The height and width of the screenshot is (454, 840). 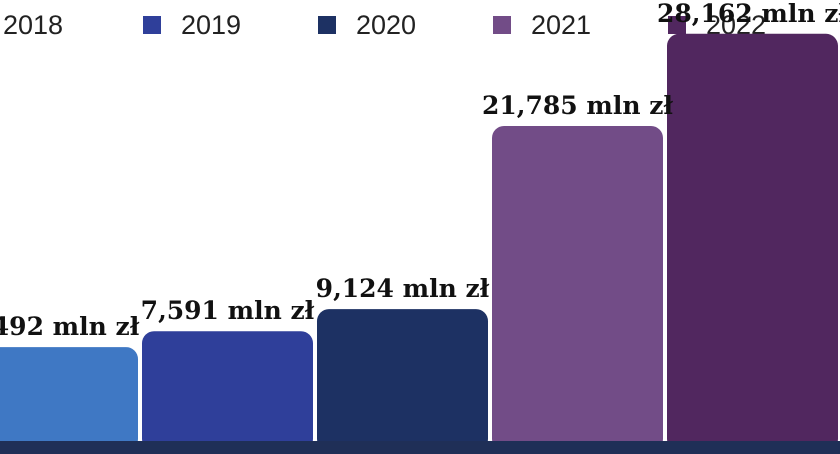 I want to click on value-label-2020: 9,124 mln zł, so click(x=403, y=288).